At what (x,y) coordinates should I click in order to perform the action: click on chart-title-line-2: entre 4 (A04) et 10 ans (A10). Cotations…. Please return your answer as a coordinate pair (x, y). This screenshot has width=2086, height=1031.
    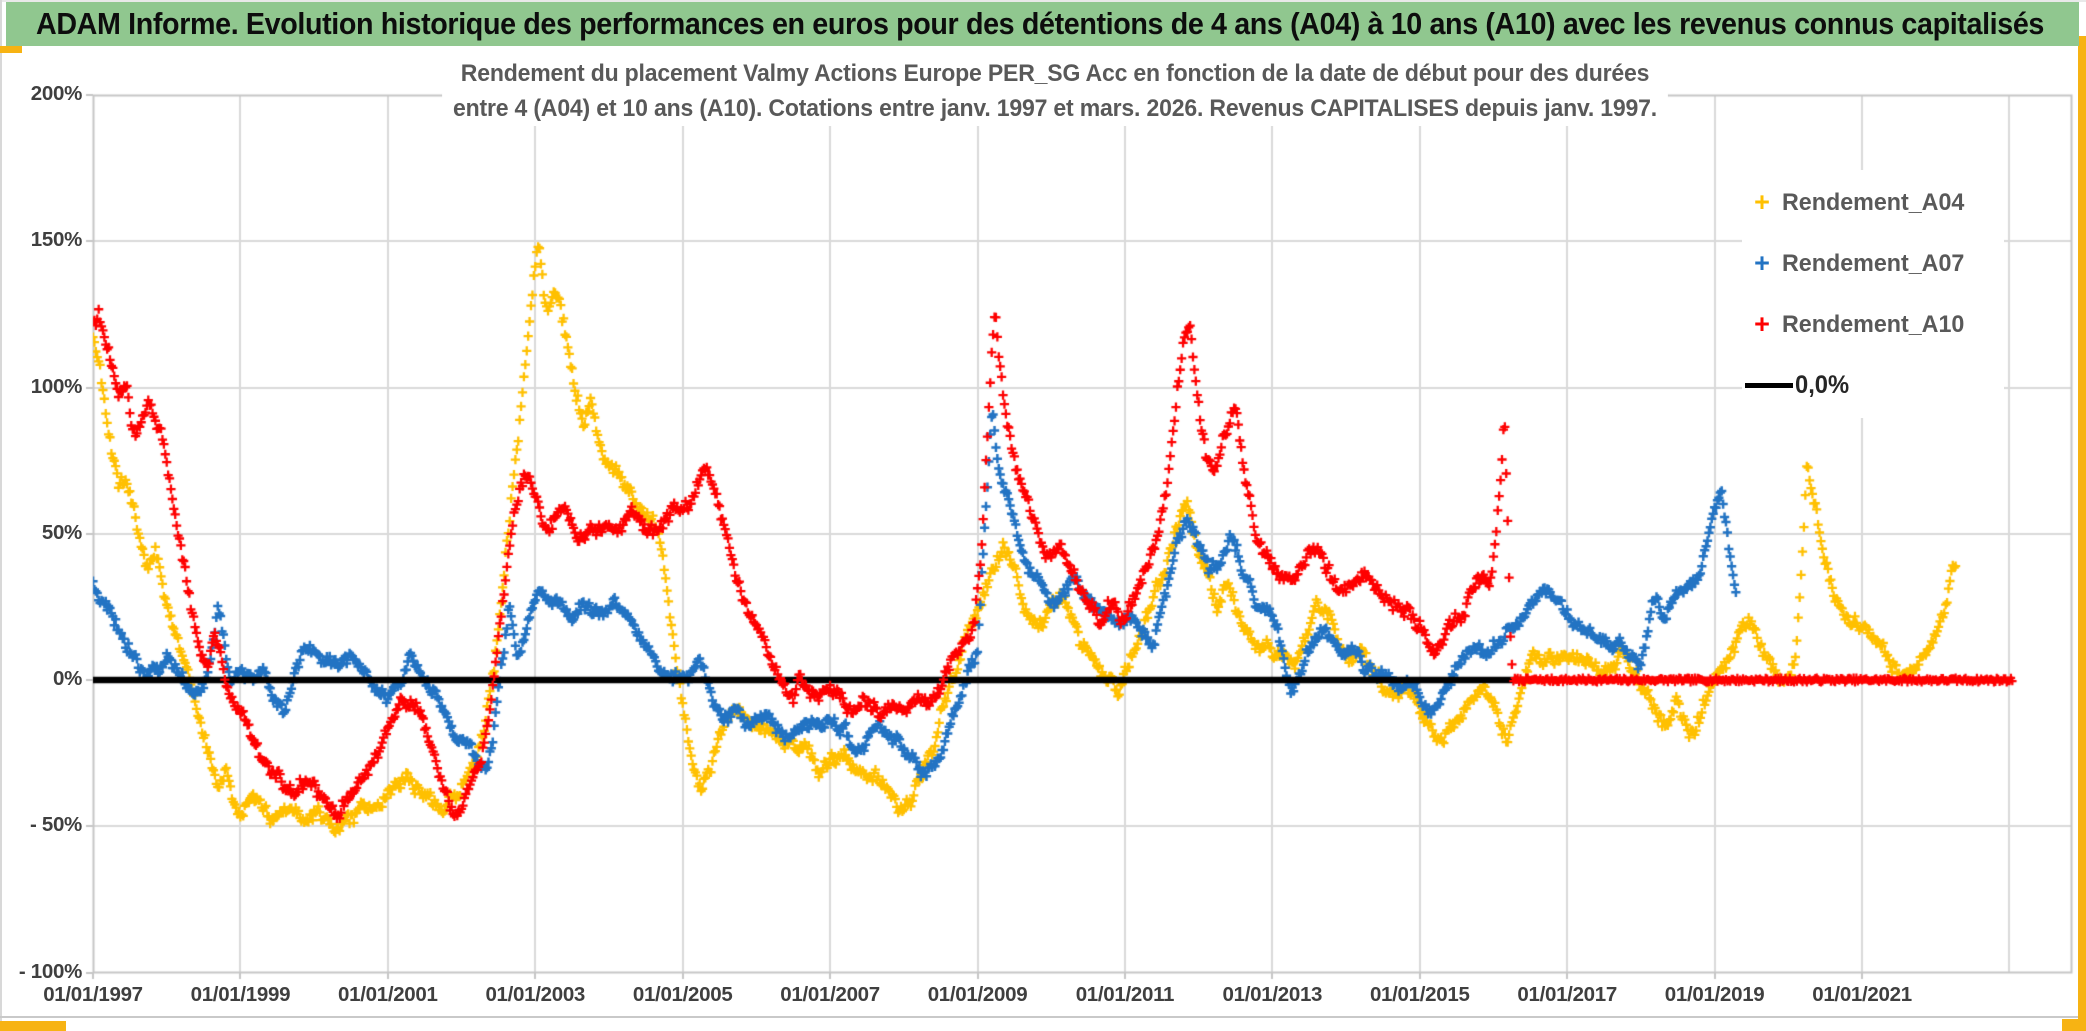
    Looking at the image, I should click on (1055, 108).